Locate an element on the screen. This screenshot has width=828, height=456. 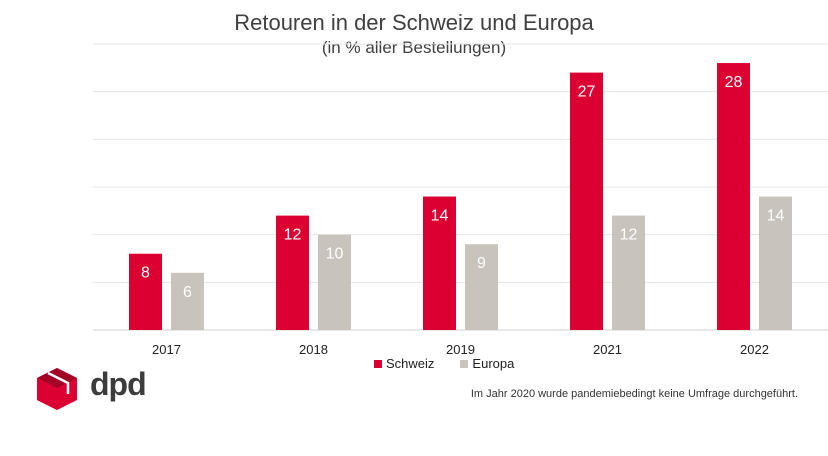
bar-schweiz-2017 is located at coordinates (145, 291).